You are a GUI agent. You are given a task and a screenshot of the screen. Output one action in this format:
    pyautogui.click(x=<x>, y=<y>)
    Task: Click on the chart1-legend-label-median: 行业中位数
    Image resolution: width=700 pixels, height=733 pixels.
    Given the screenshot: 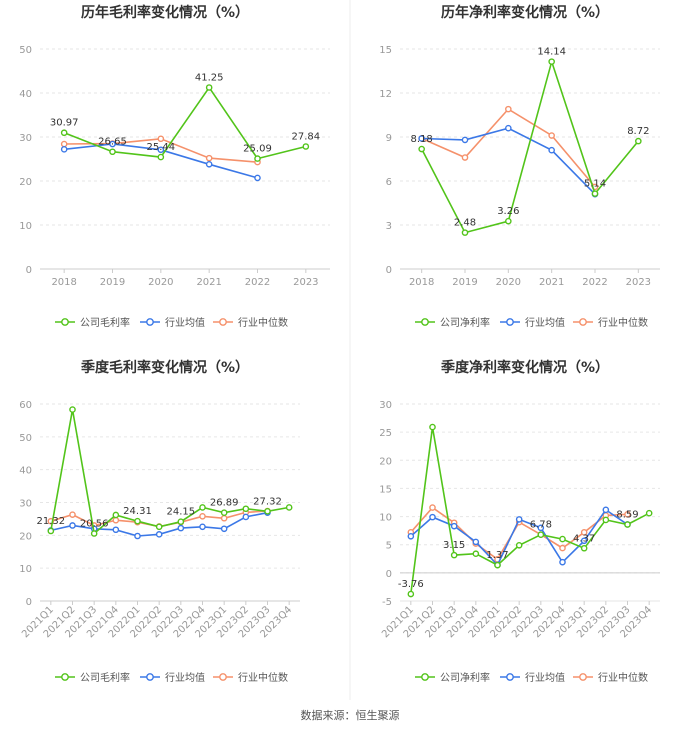 What is the action you would take?
    pyautogui.click(x=263, y=322)
    